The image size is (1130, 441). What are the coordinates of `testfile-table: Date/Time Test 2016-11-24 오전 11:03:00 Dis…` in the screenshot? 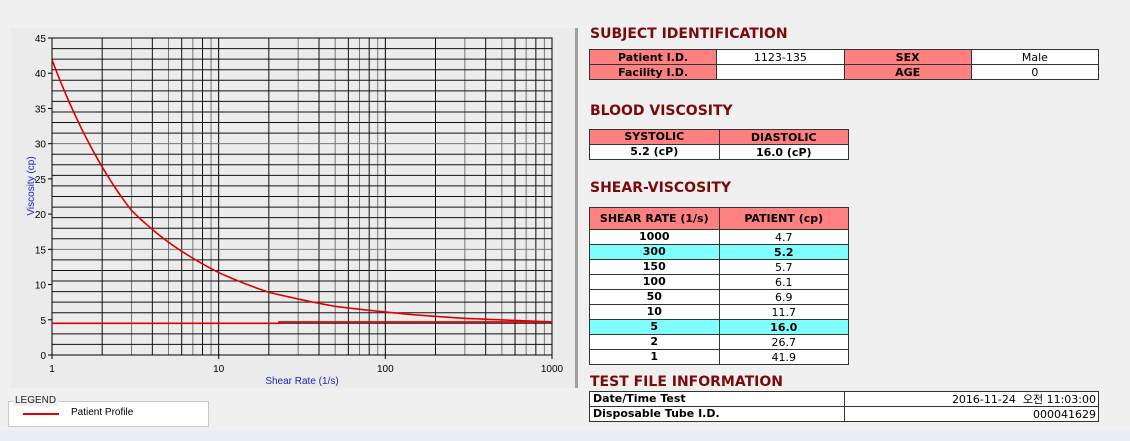 It's located at (844, 406).